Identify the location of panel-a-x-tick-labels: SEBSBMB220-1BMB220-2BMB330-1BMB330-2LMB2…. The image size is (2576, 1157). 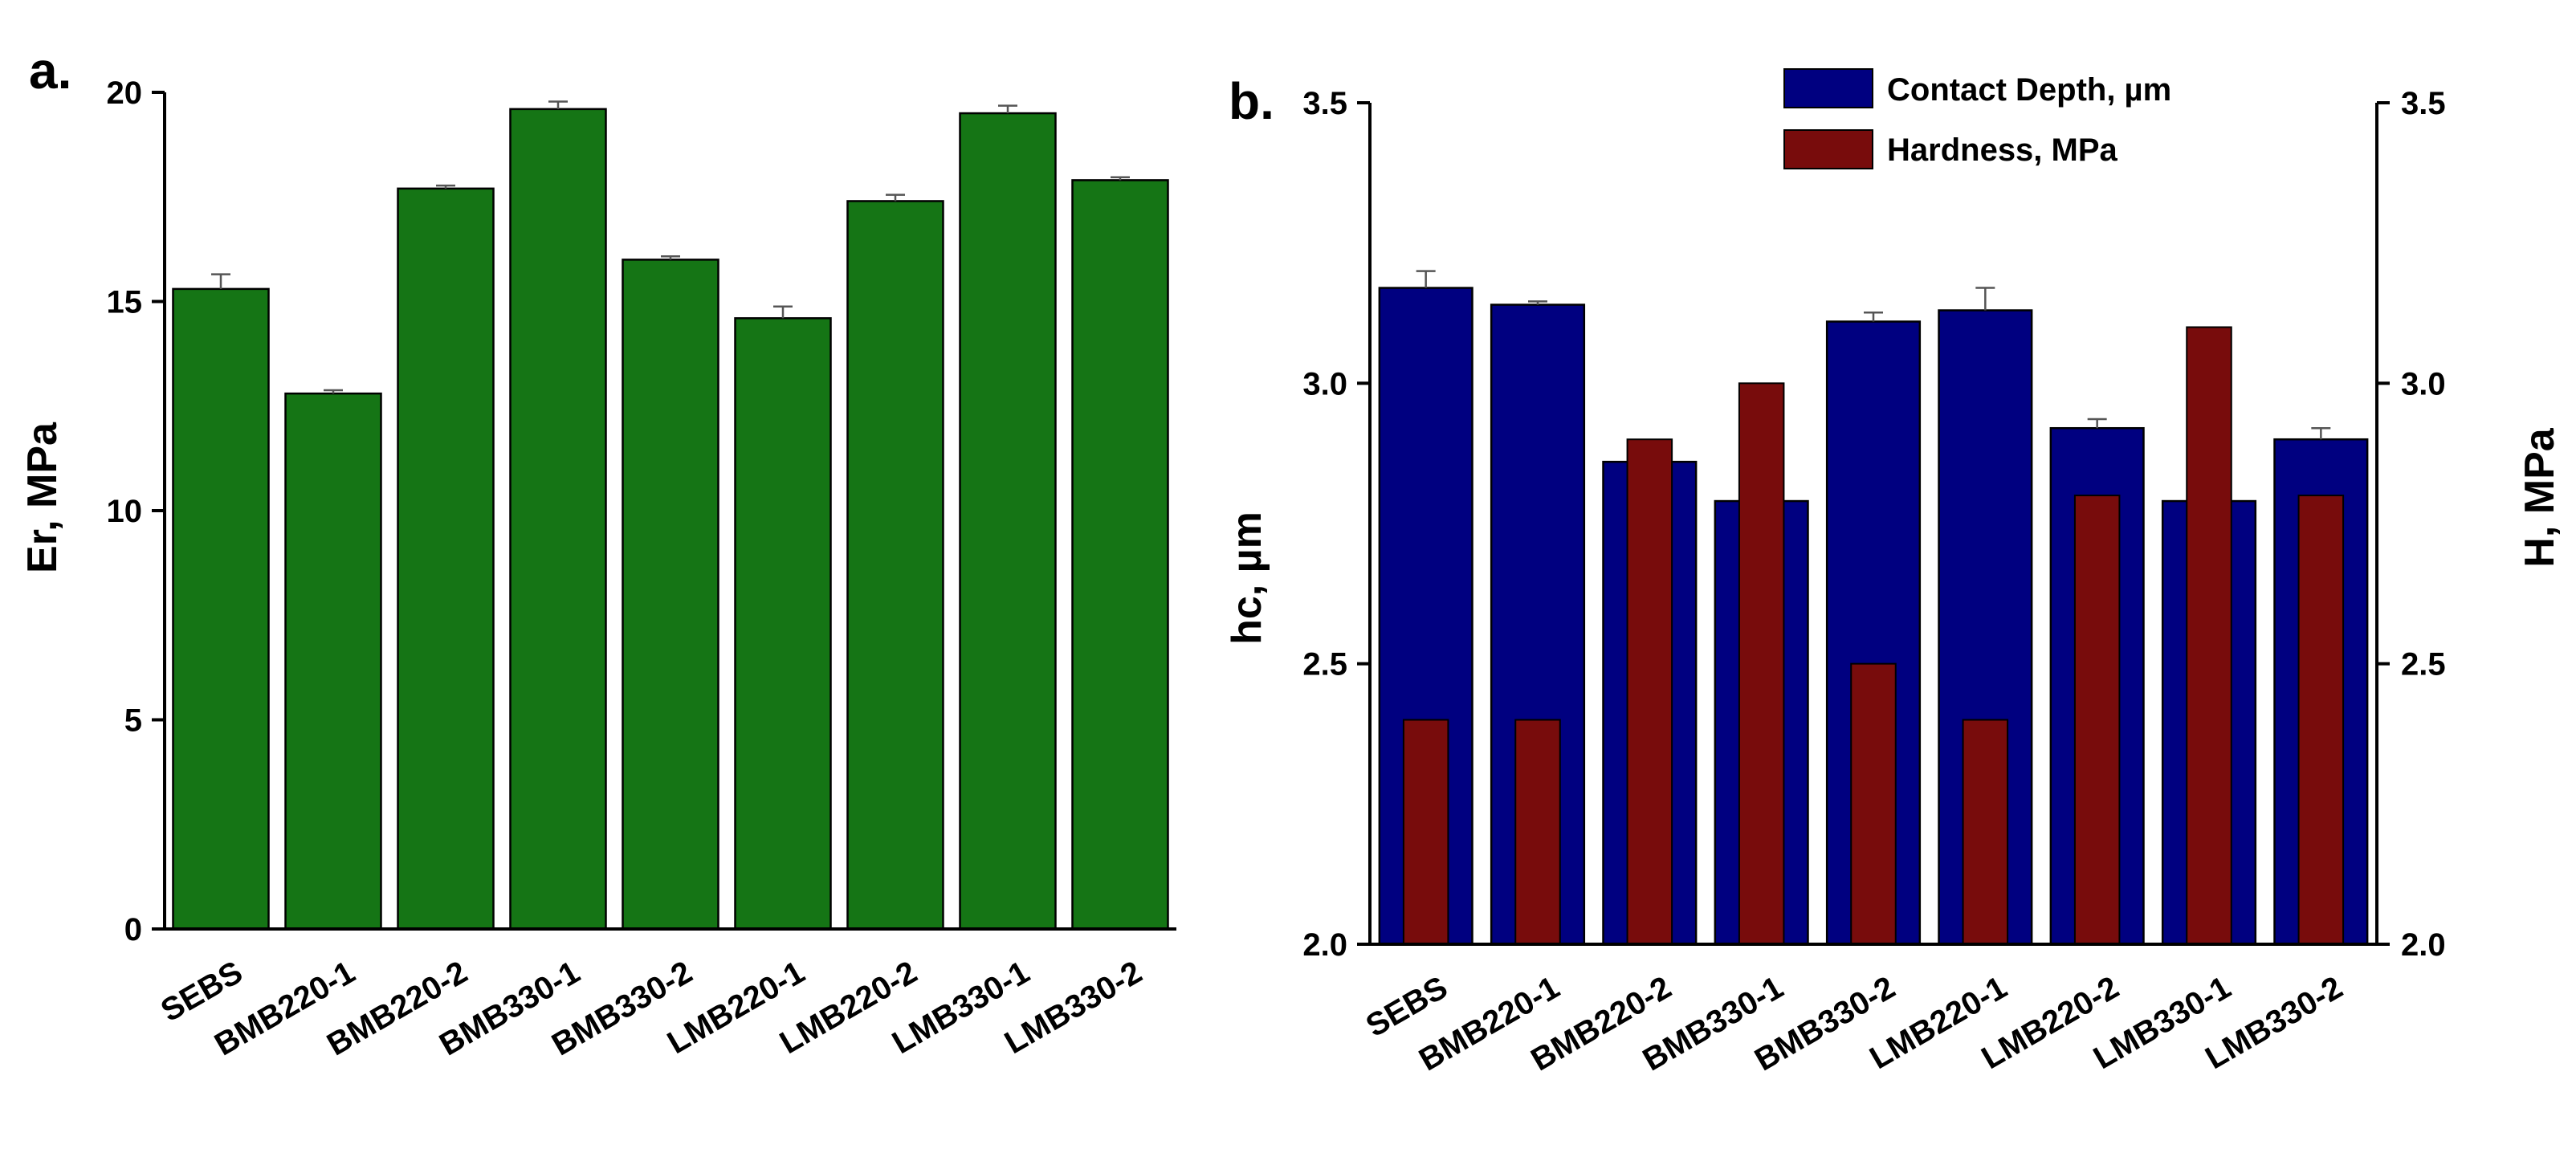
(651, 1009).